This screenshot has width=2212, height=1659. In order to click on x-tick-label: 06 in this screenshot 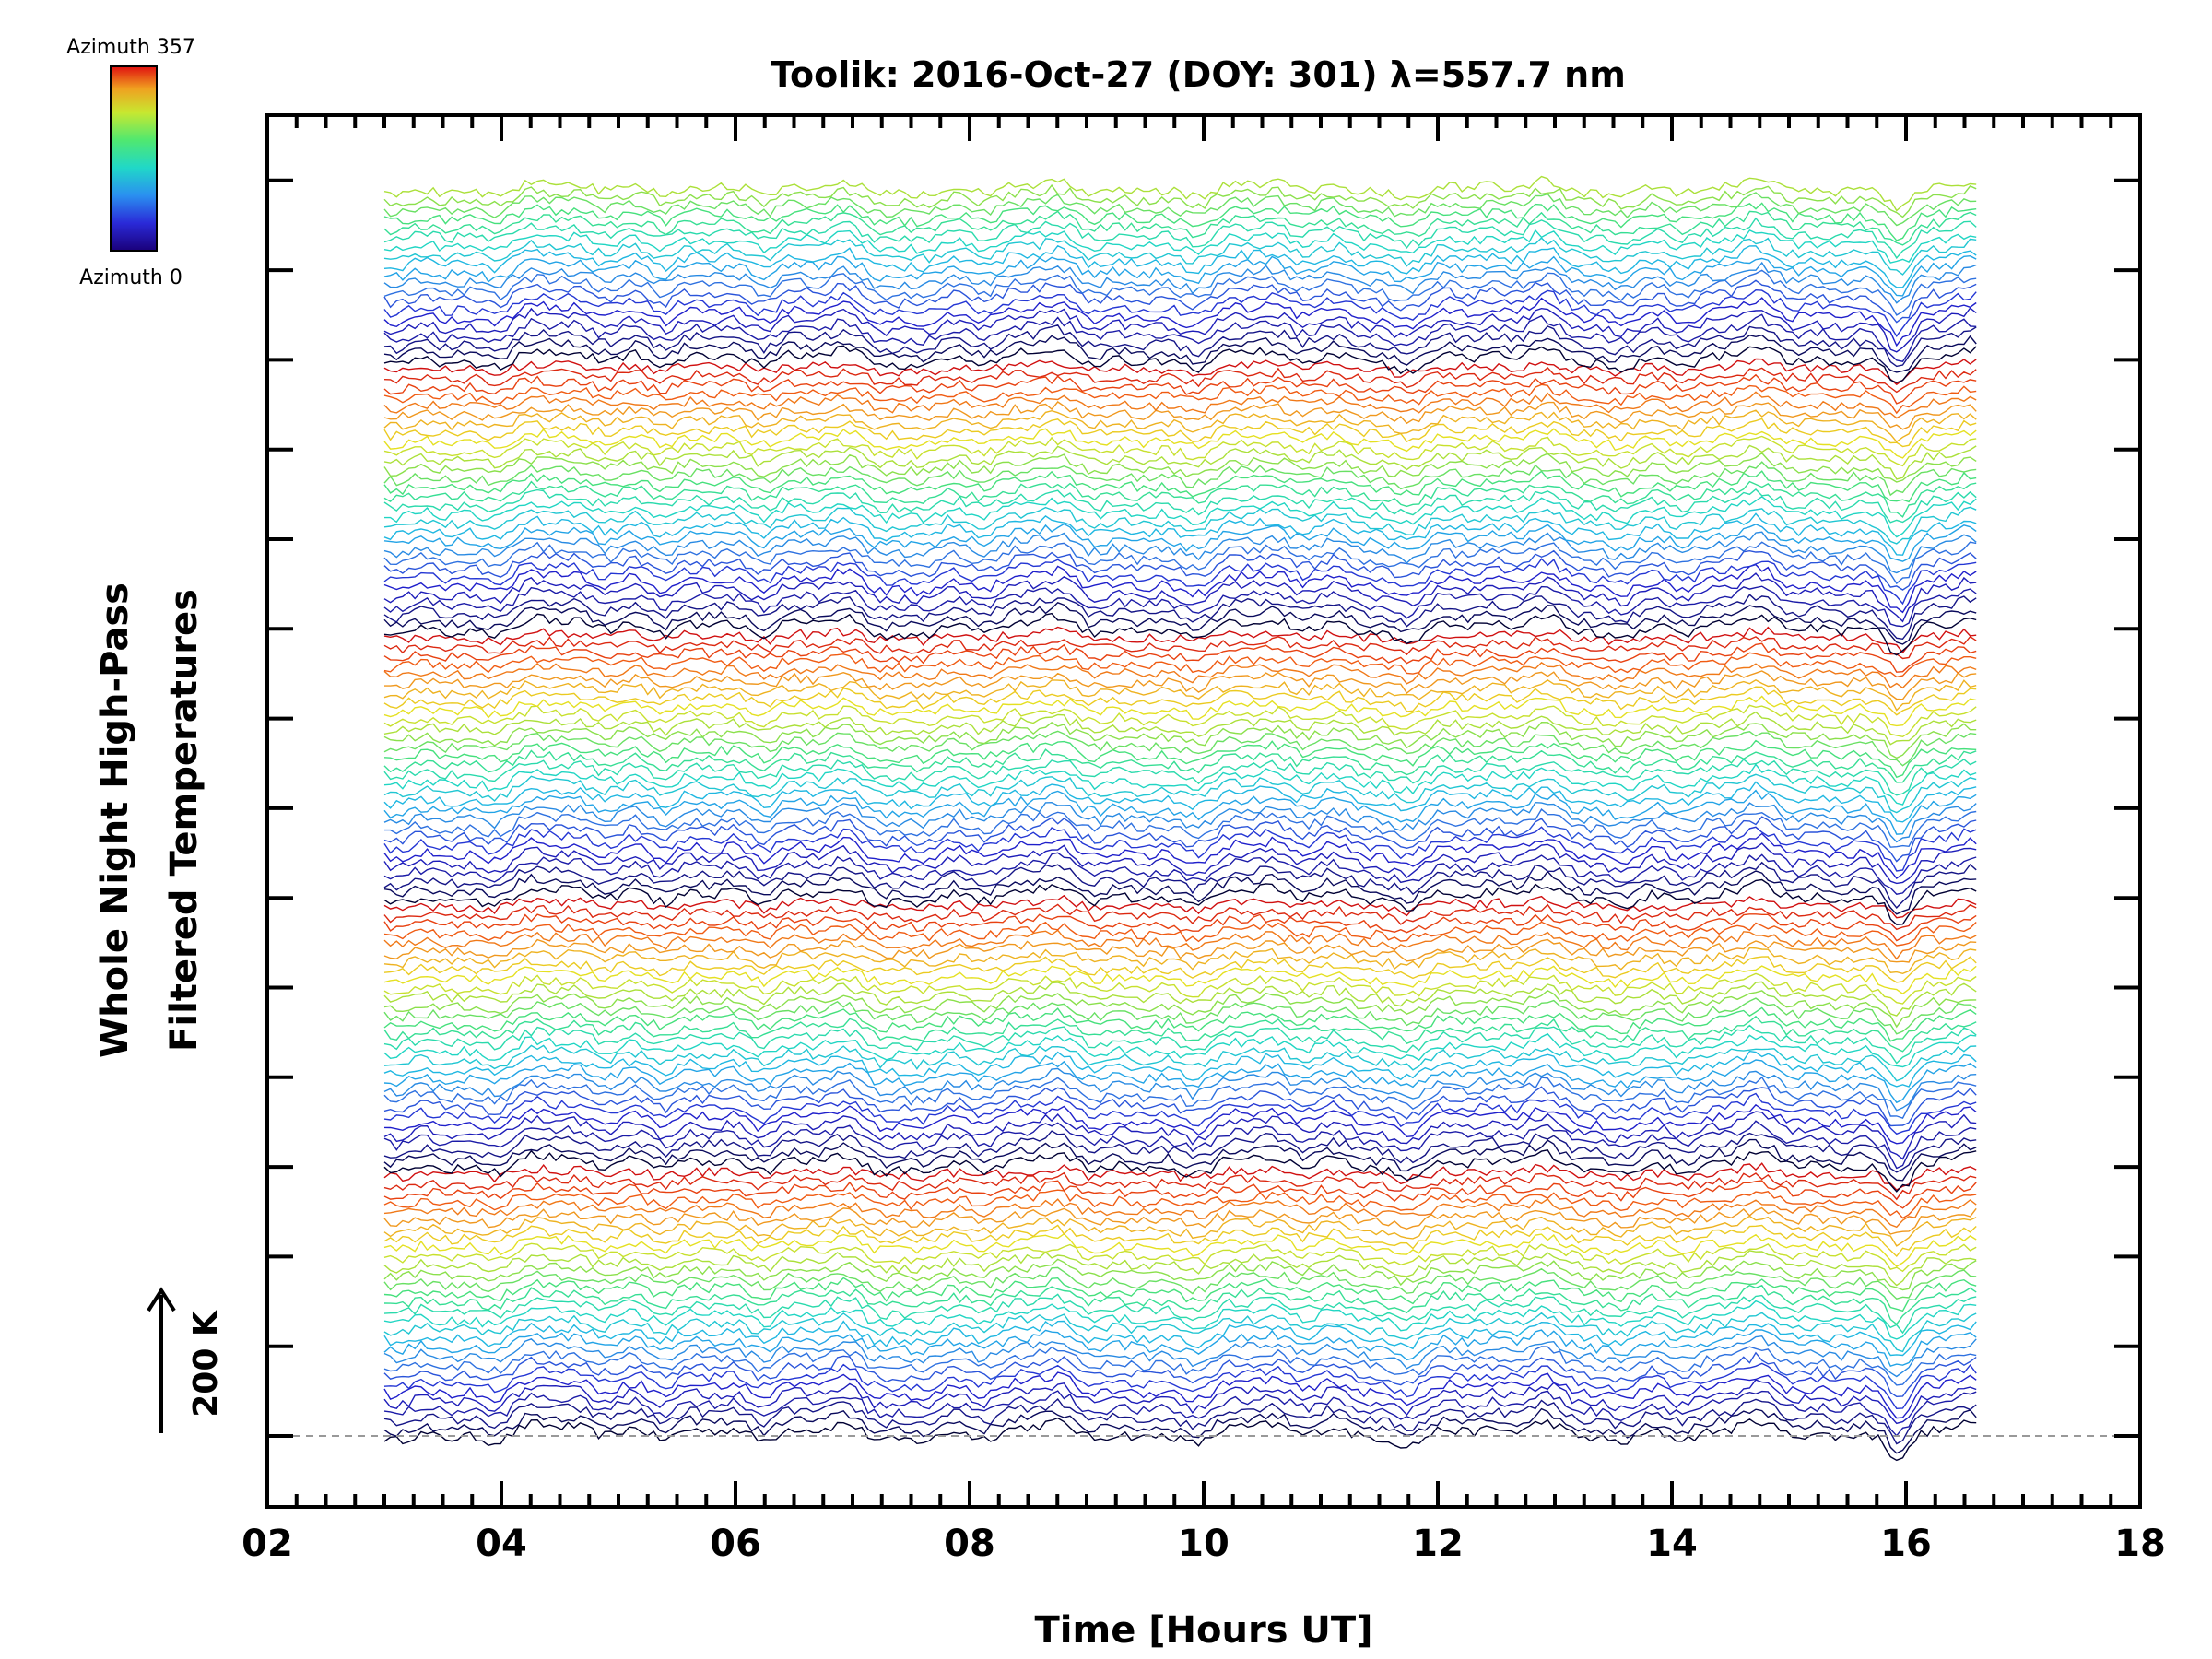, I will do `click(735, 1544)`.